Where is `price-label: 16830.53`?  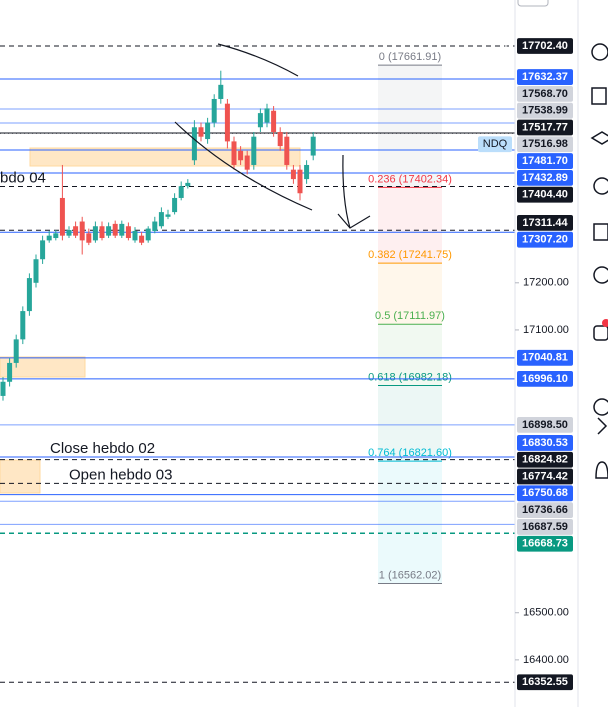
price-label: 16830.53 is located at coordinates (545, 443).